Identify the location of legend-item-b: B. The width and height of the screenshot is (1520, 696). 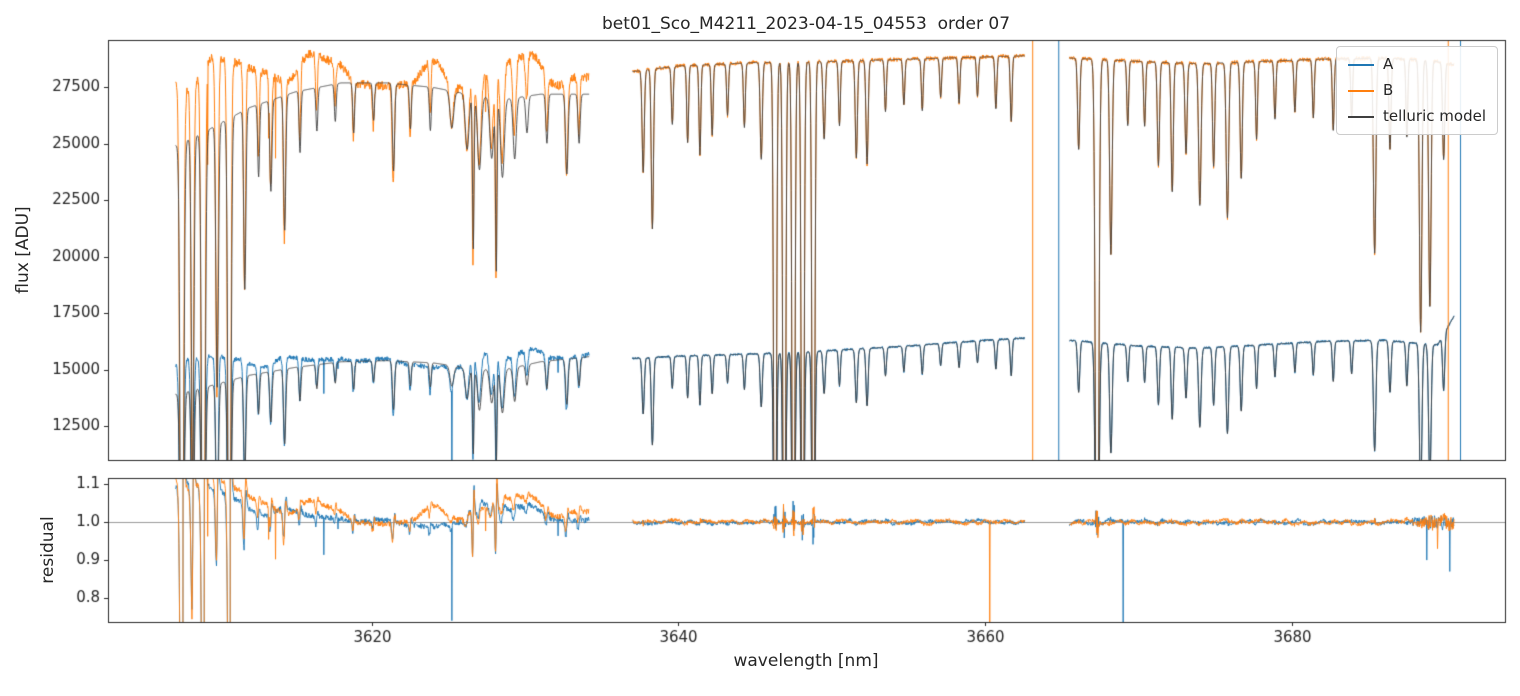
(1416, 90).